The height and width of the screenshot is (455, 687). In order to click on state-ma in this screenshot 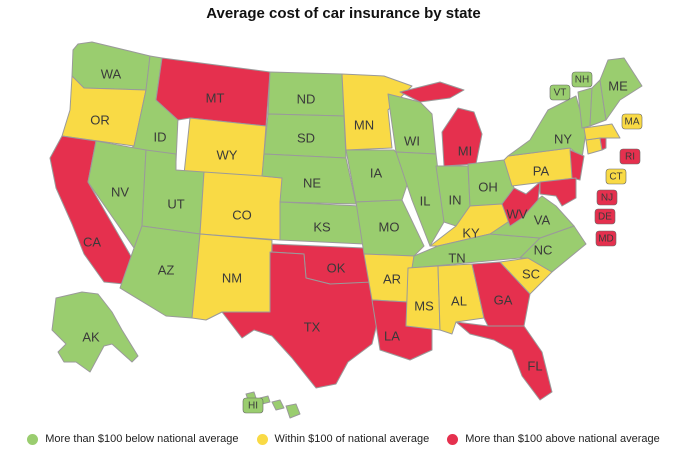, I will do `click(602, 132)`.